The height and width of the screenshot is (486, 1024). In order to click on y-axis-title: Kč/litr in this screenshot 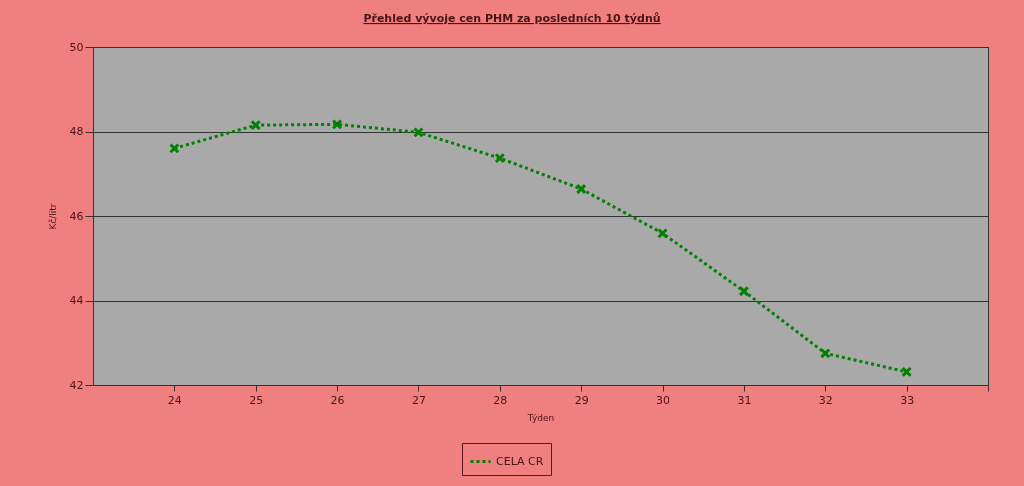, I will do `click(52, 216)`.